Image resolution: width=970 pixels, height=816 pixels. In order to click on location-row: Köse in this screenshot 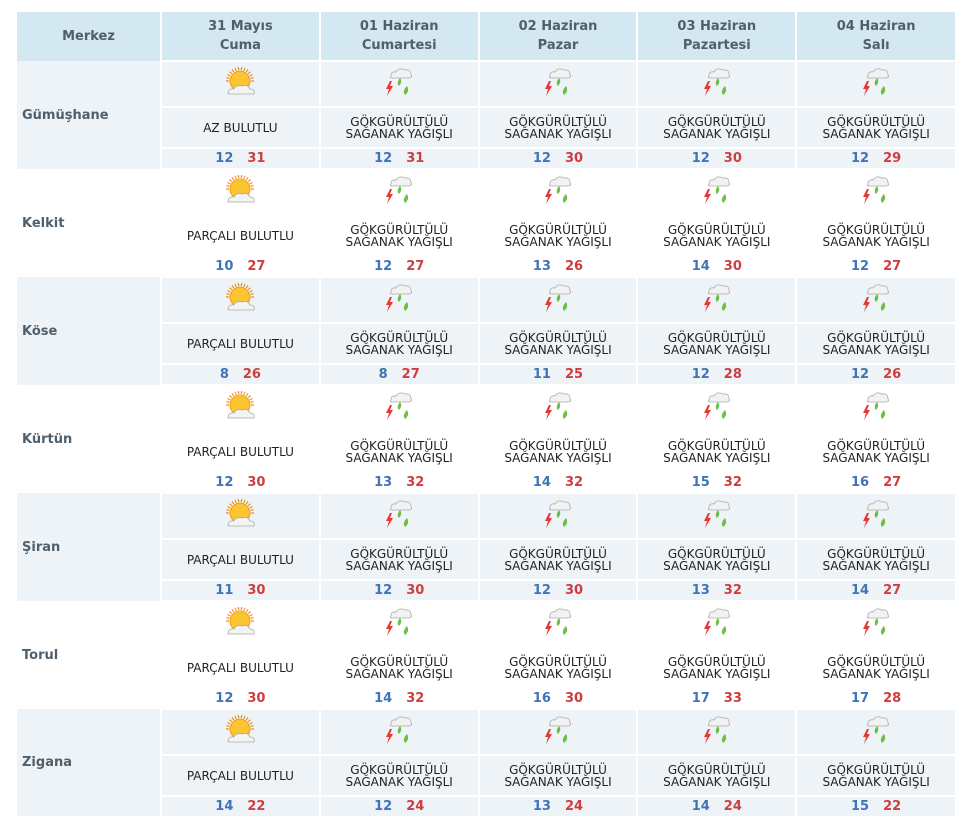, I will do `click(486, 300)`.